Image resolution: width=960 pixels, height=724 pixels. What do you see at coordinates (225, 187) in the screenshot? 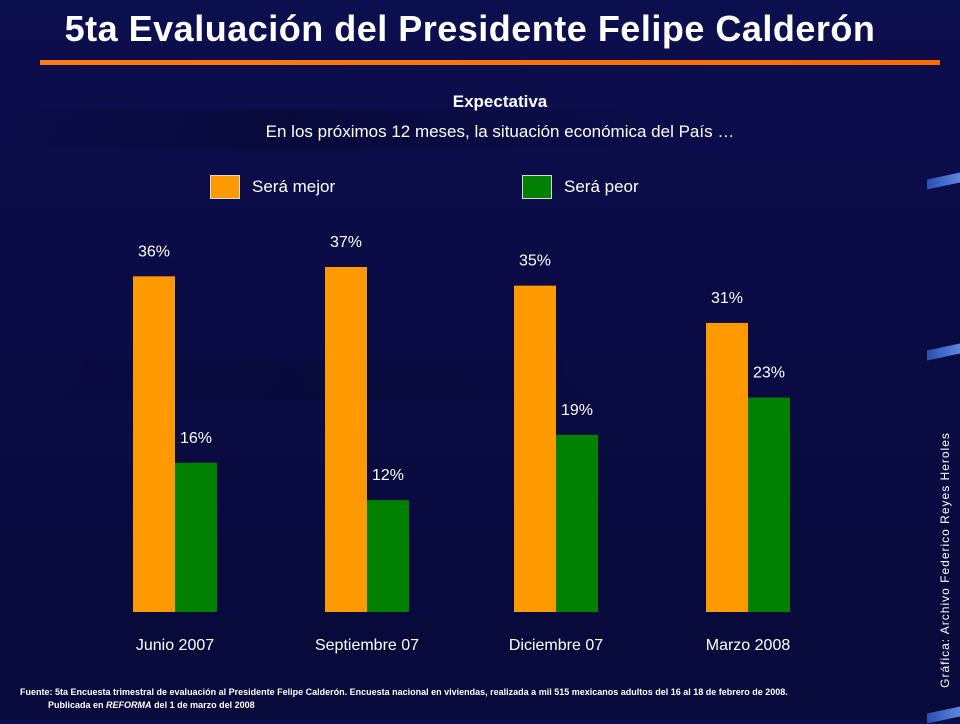
I see `legend-swatch-mejor` at bounding box center [225, 187].